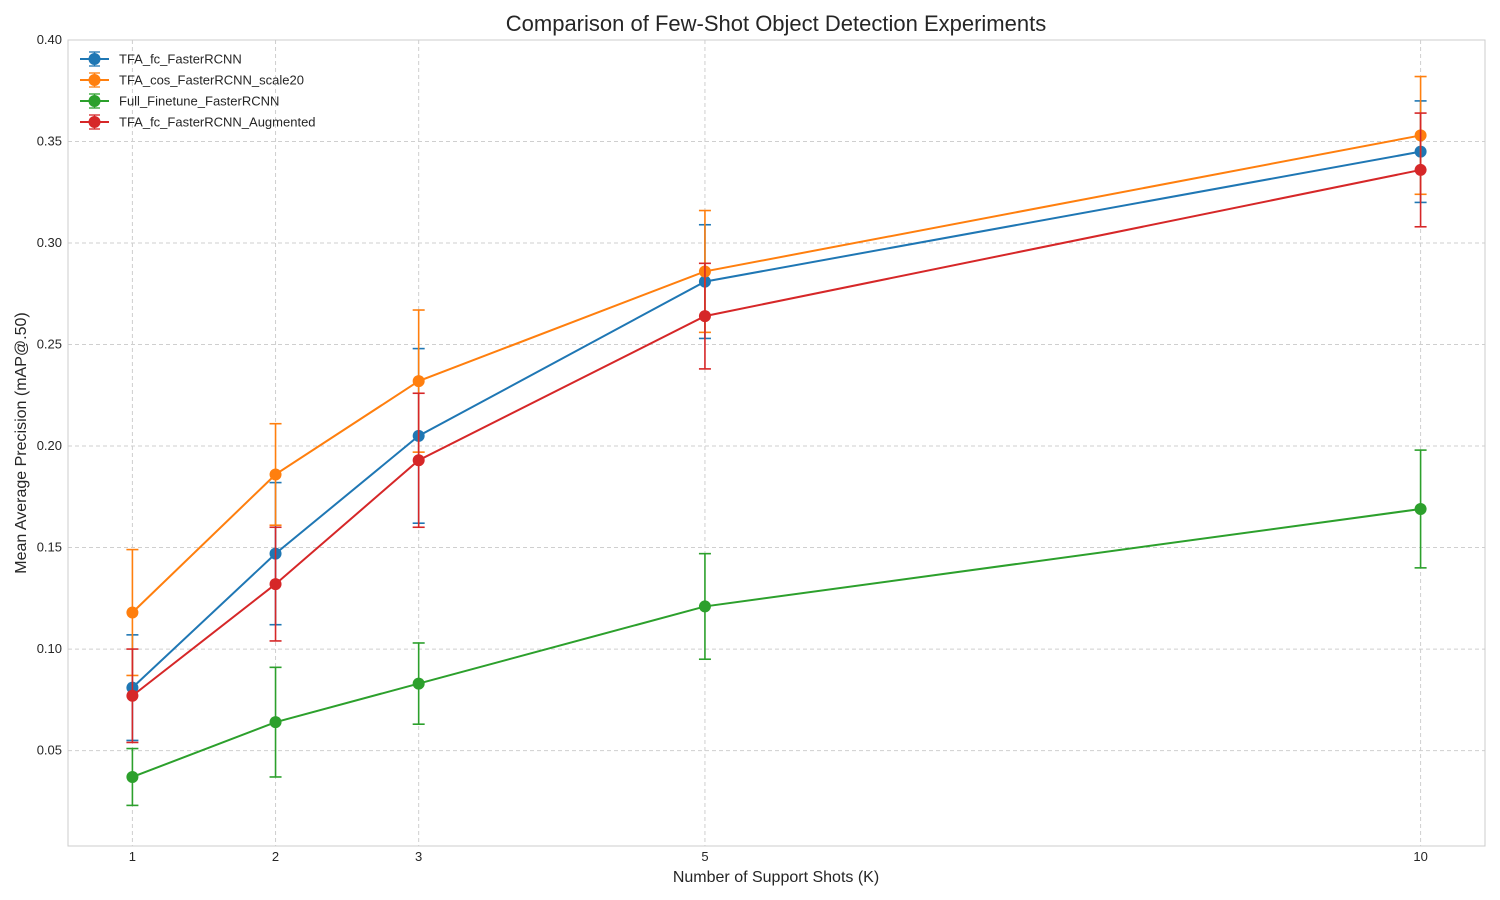 The width and height of the screenshot is (1500, 900). What do you see at coordinates (275, 856) in the screenshot?
I see `x-tick-label: 2` at bounding box center [275, 856].